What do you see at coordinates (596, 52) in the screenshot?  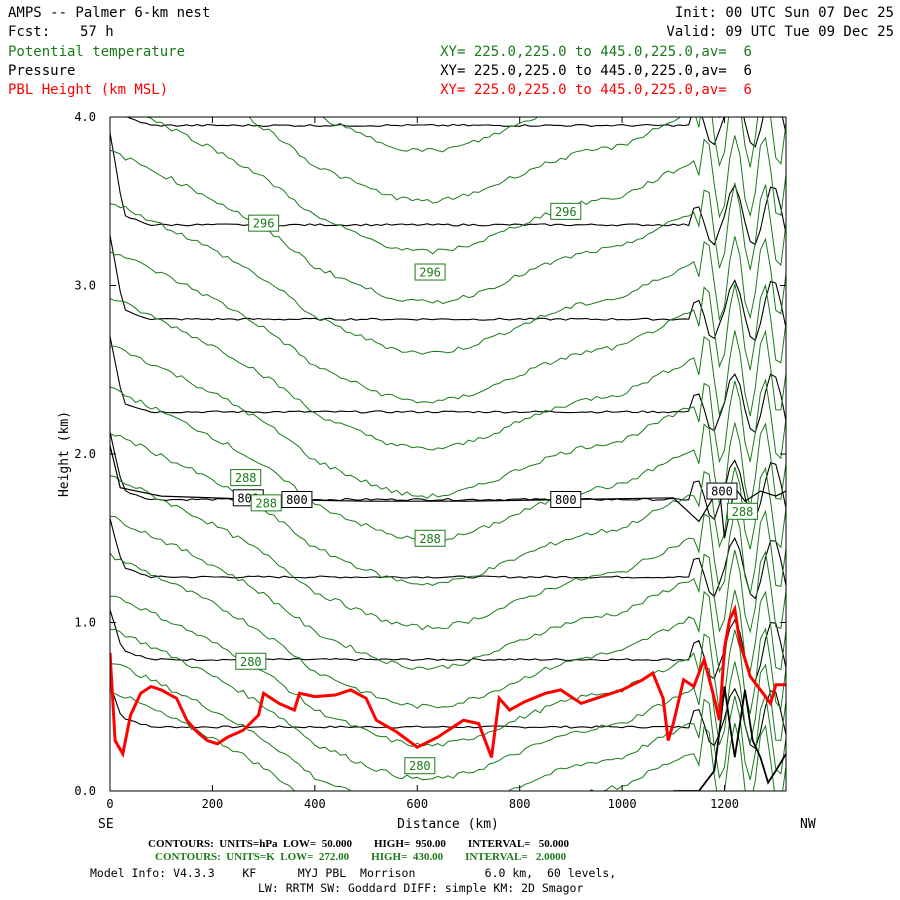 I see `field-theta-xy: XY= 225.0,225.0 to 445.0,225.0,av= 6` at bounding box center [596, 52].